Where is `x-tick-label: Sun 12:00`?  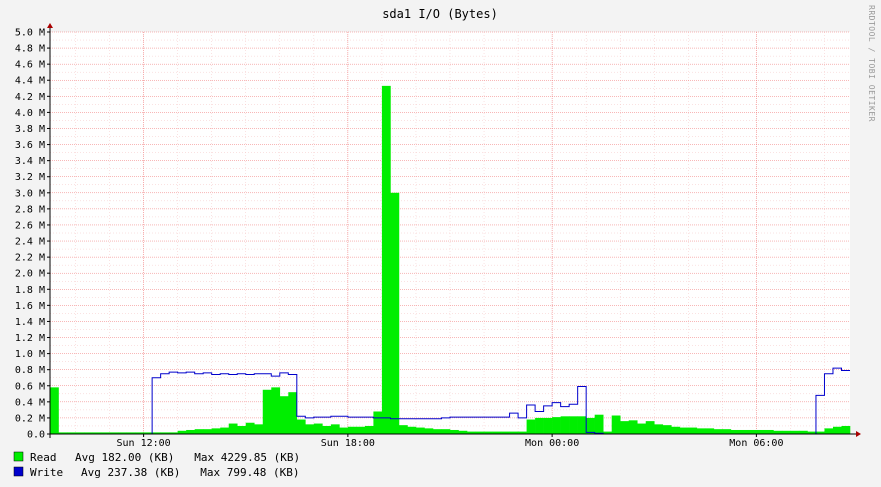 x-tick-label: Sun 12:00 is located at coordinates (144, 443).